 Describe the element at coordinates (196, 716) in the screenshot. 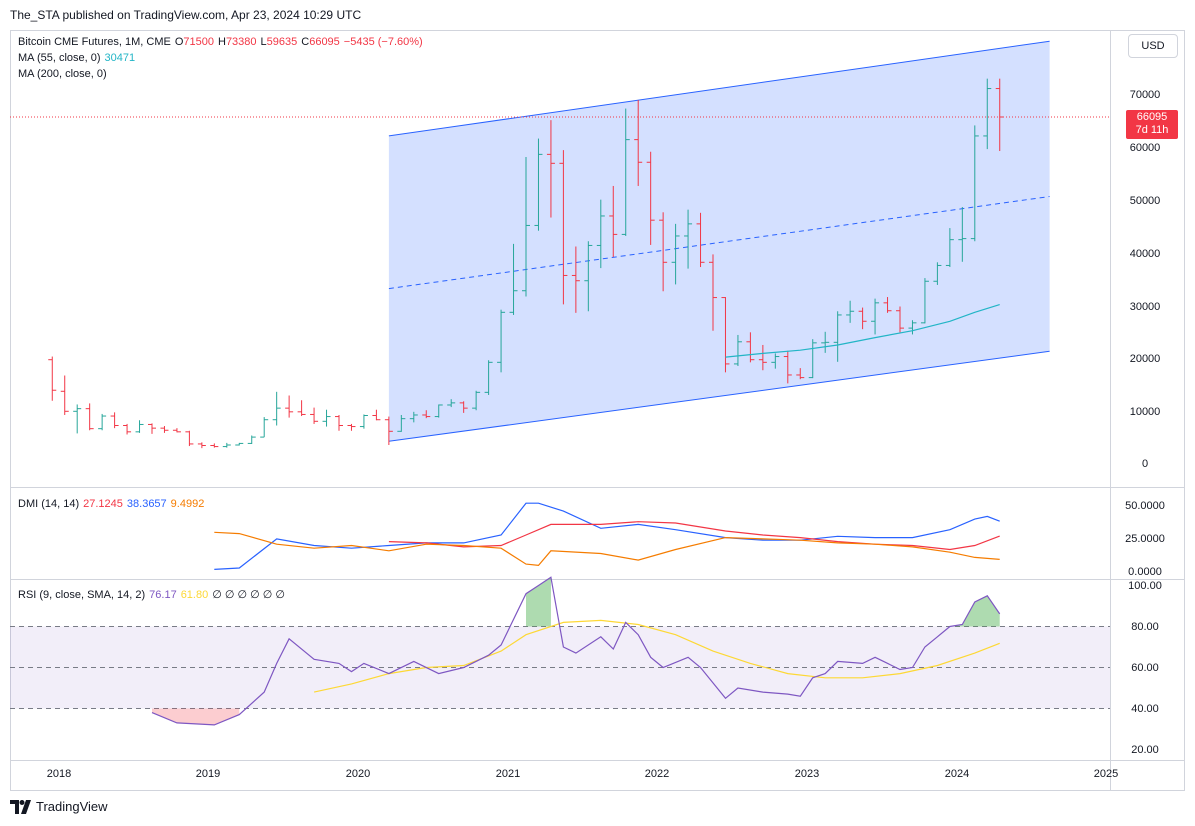

I see `rsi-oversold-fill` at that location.